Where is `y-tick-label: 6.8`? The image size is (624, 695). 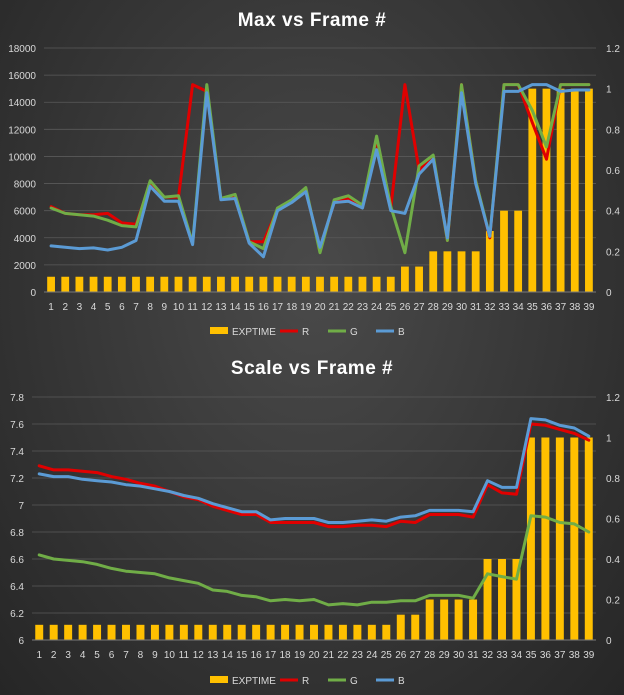
y-tick-label: 6.8 is located at coordinates (17, 533).